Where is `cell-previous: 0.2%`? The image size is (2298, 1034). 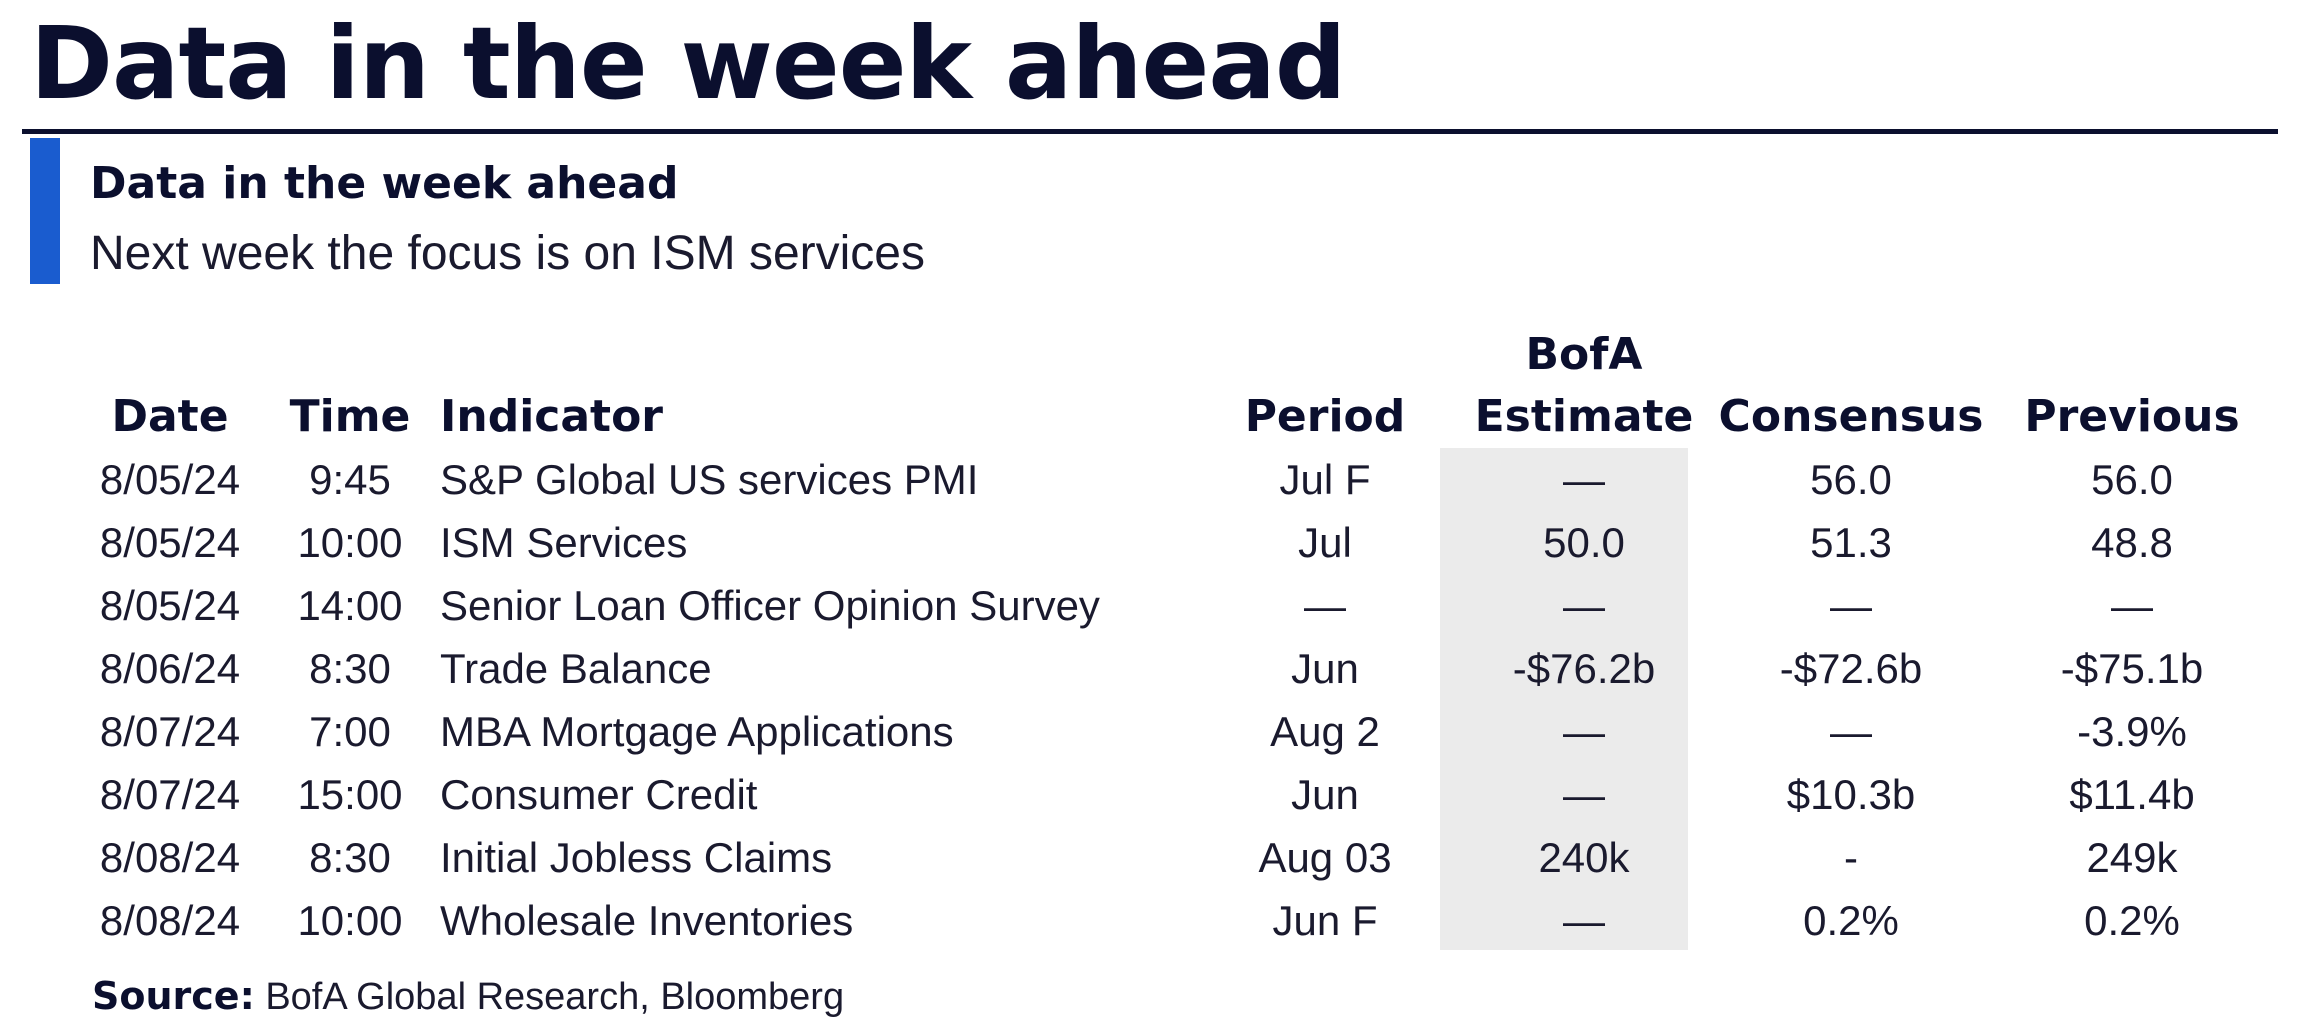 cell-previous: 0.2% is located at coordinates (2132, 920).